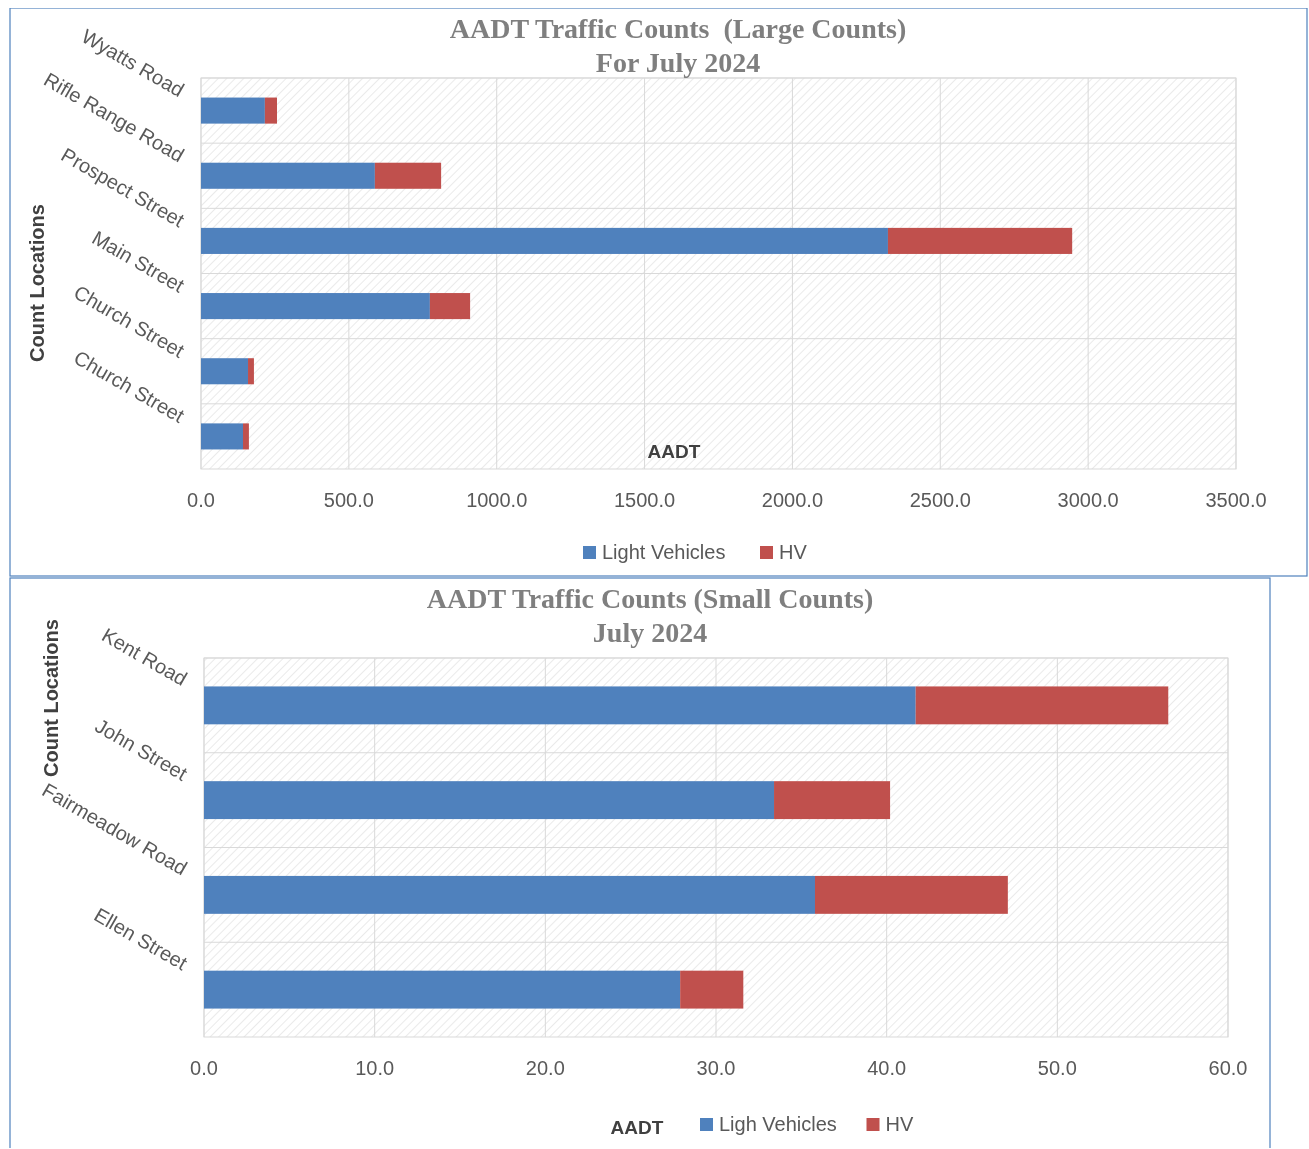 This screenshot has height=1149, width=1309. Describe the element at coordinates (678, 62) in the screenshot. I see `chart-subtitle: For July 2024` at that location.